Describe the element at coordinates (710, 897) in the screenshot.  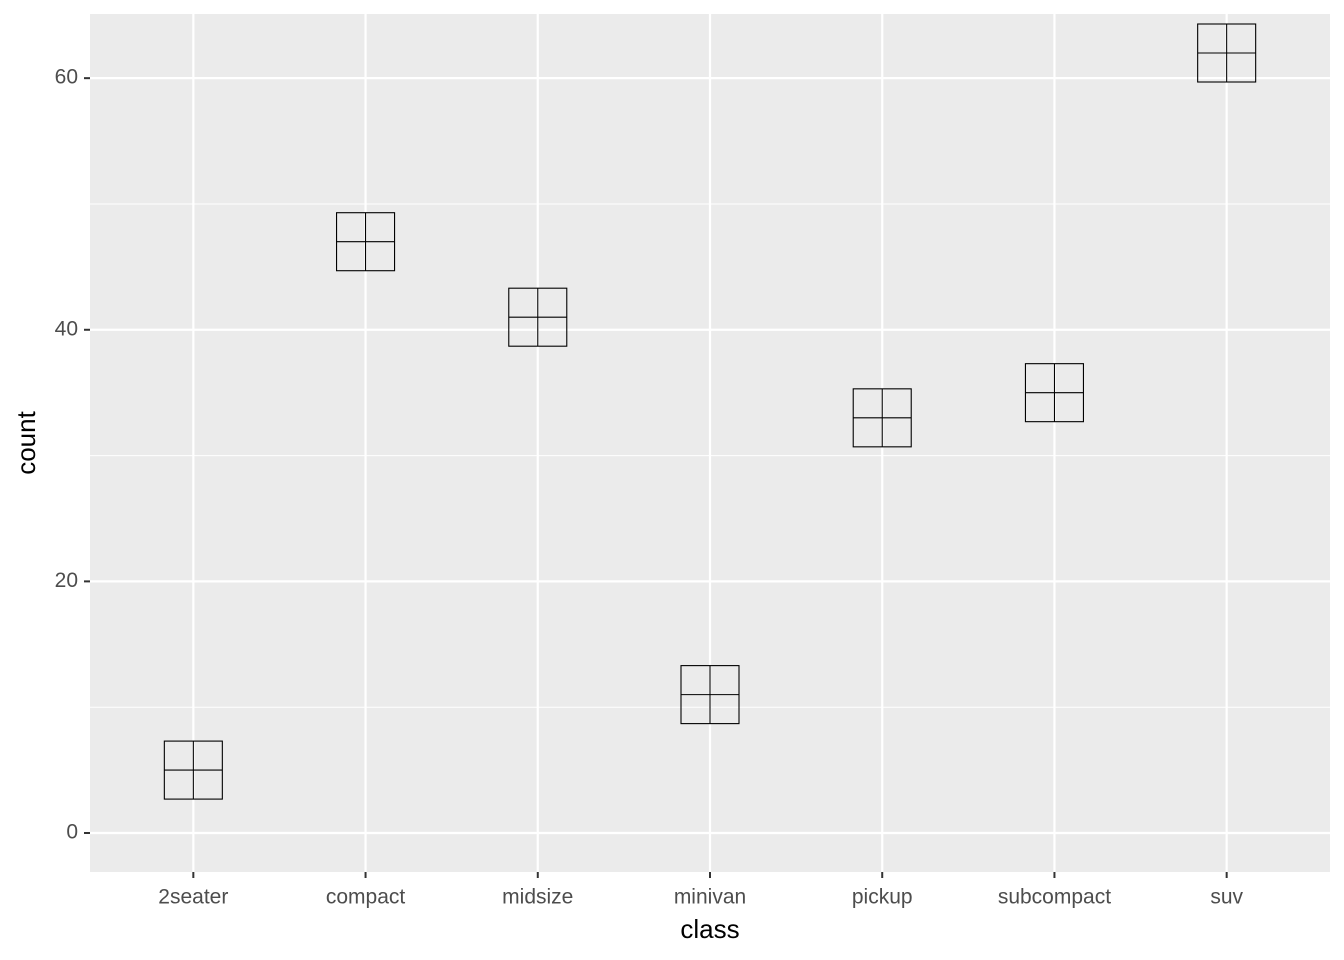
I see `x-tick-label: minivan` at that location.